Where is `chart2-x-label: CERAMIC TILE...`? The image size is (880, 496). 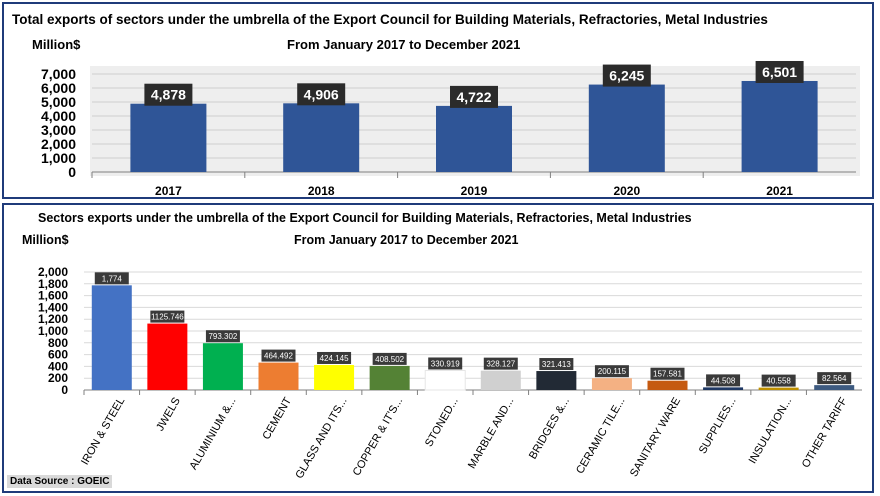
chart2-x-label: CERAMIC TILE... is located at coordinates (600, 436).